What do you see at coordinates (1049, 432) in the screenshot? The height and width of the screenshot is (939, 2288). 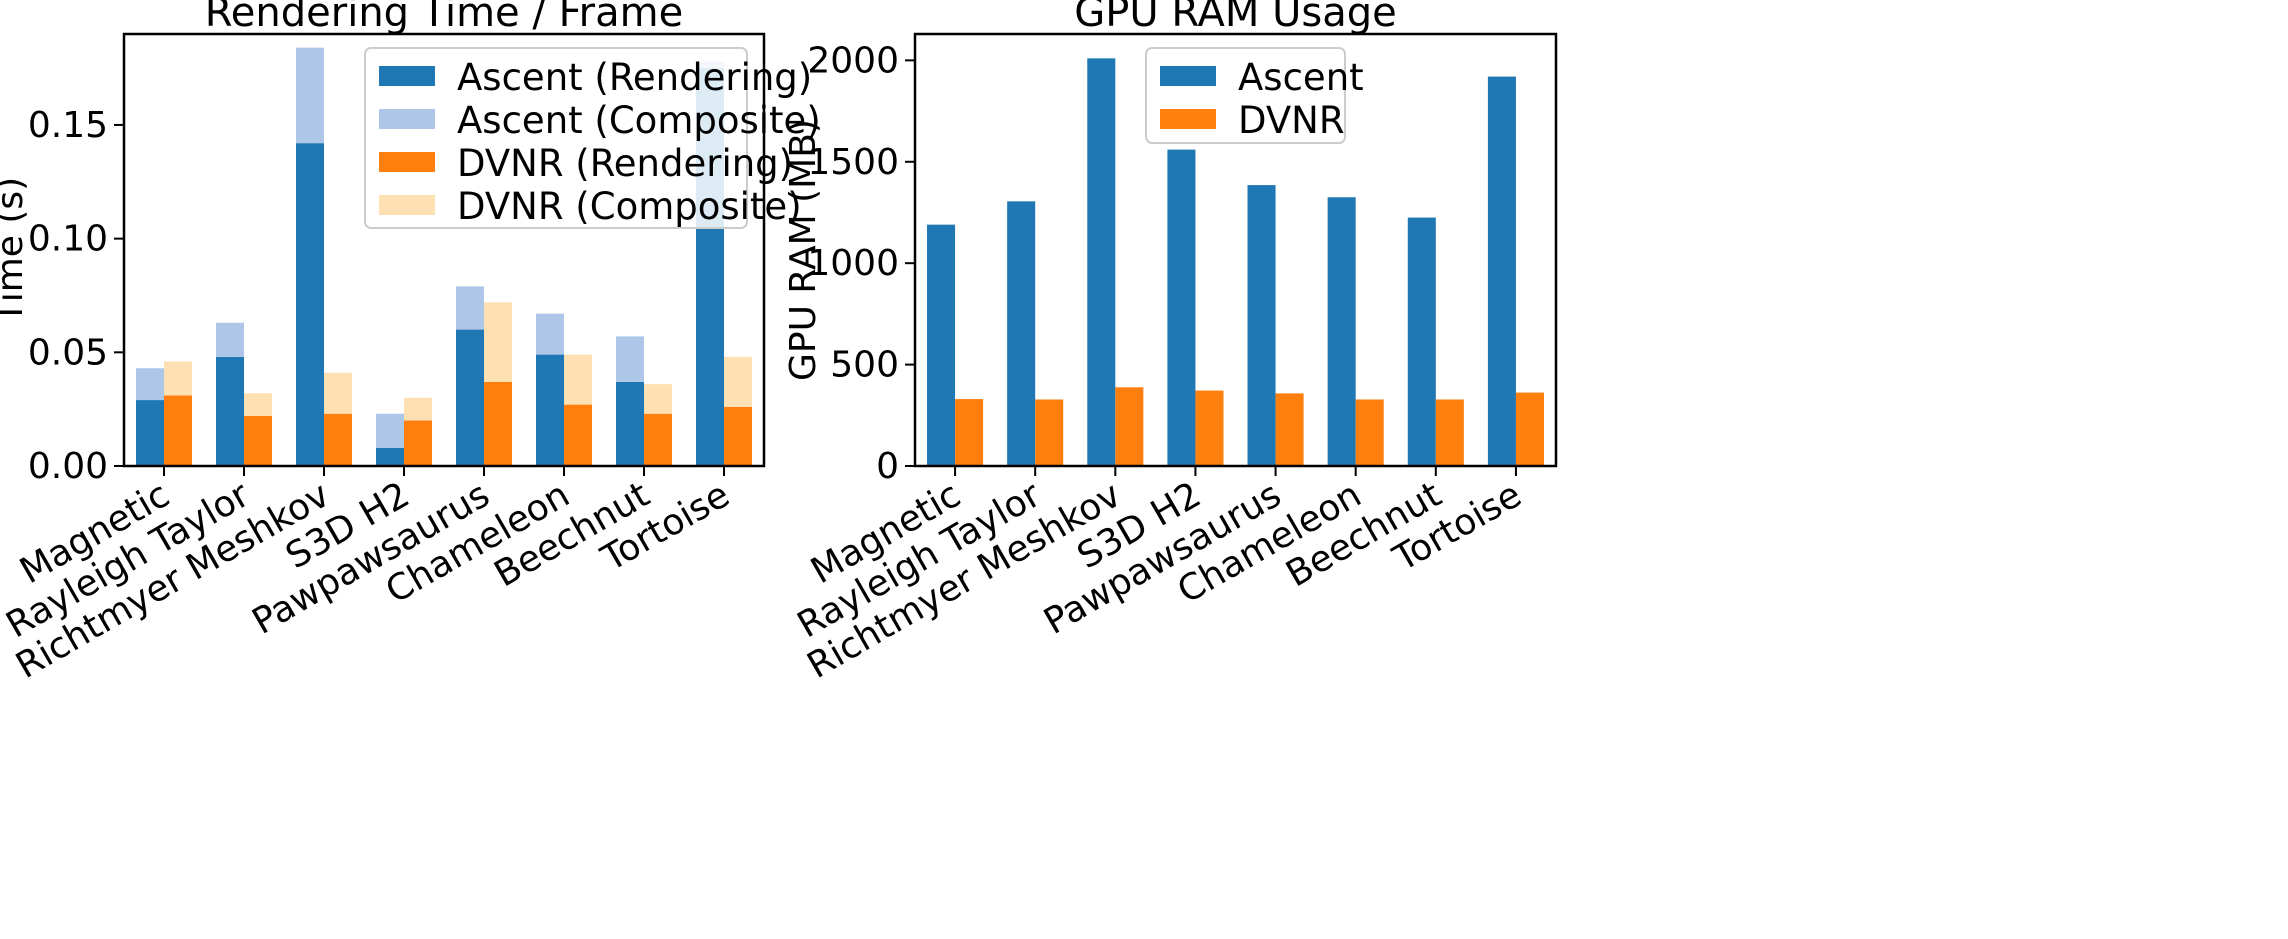 I see `bar-dvnr-rayleigh-taylor` at bounding box center [1049, 432].